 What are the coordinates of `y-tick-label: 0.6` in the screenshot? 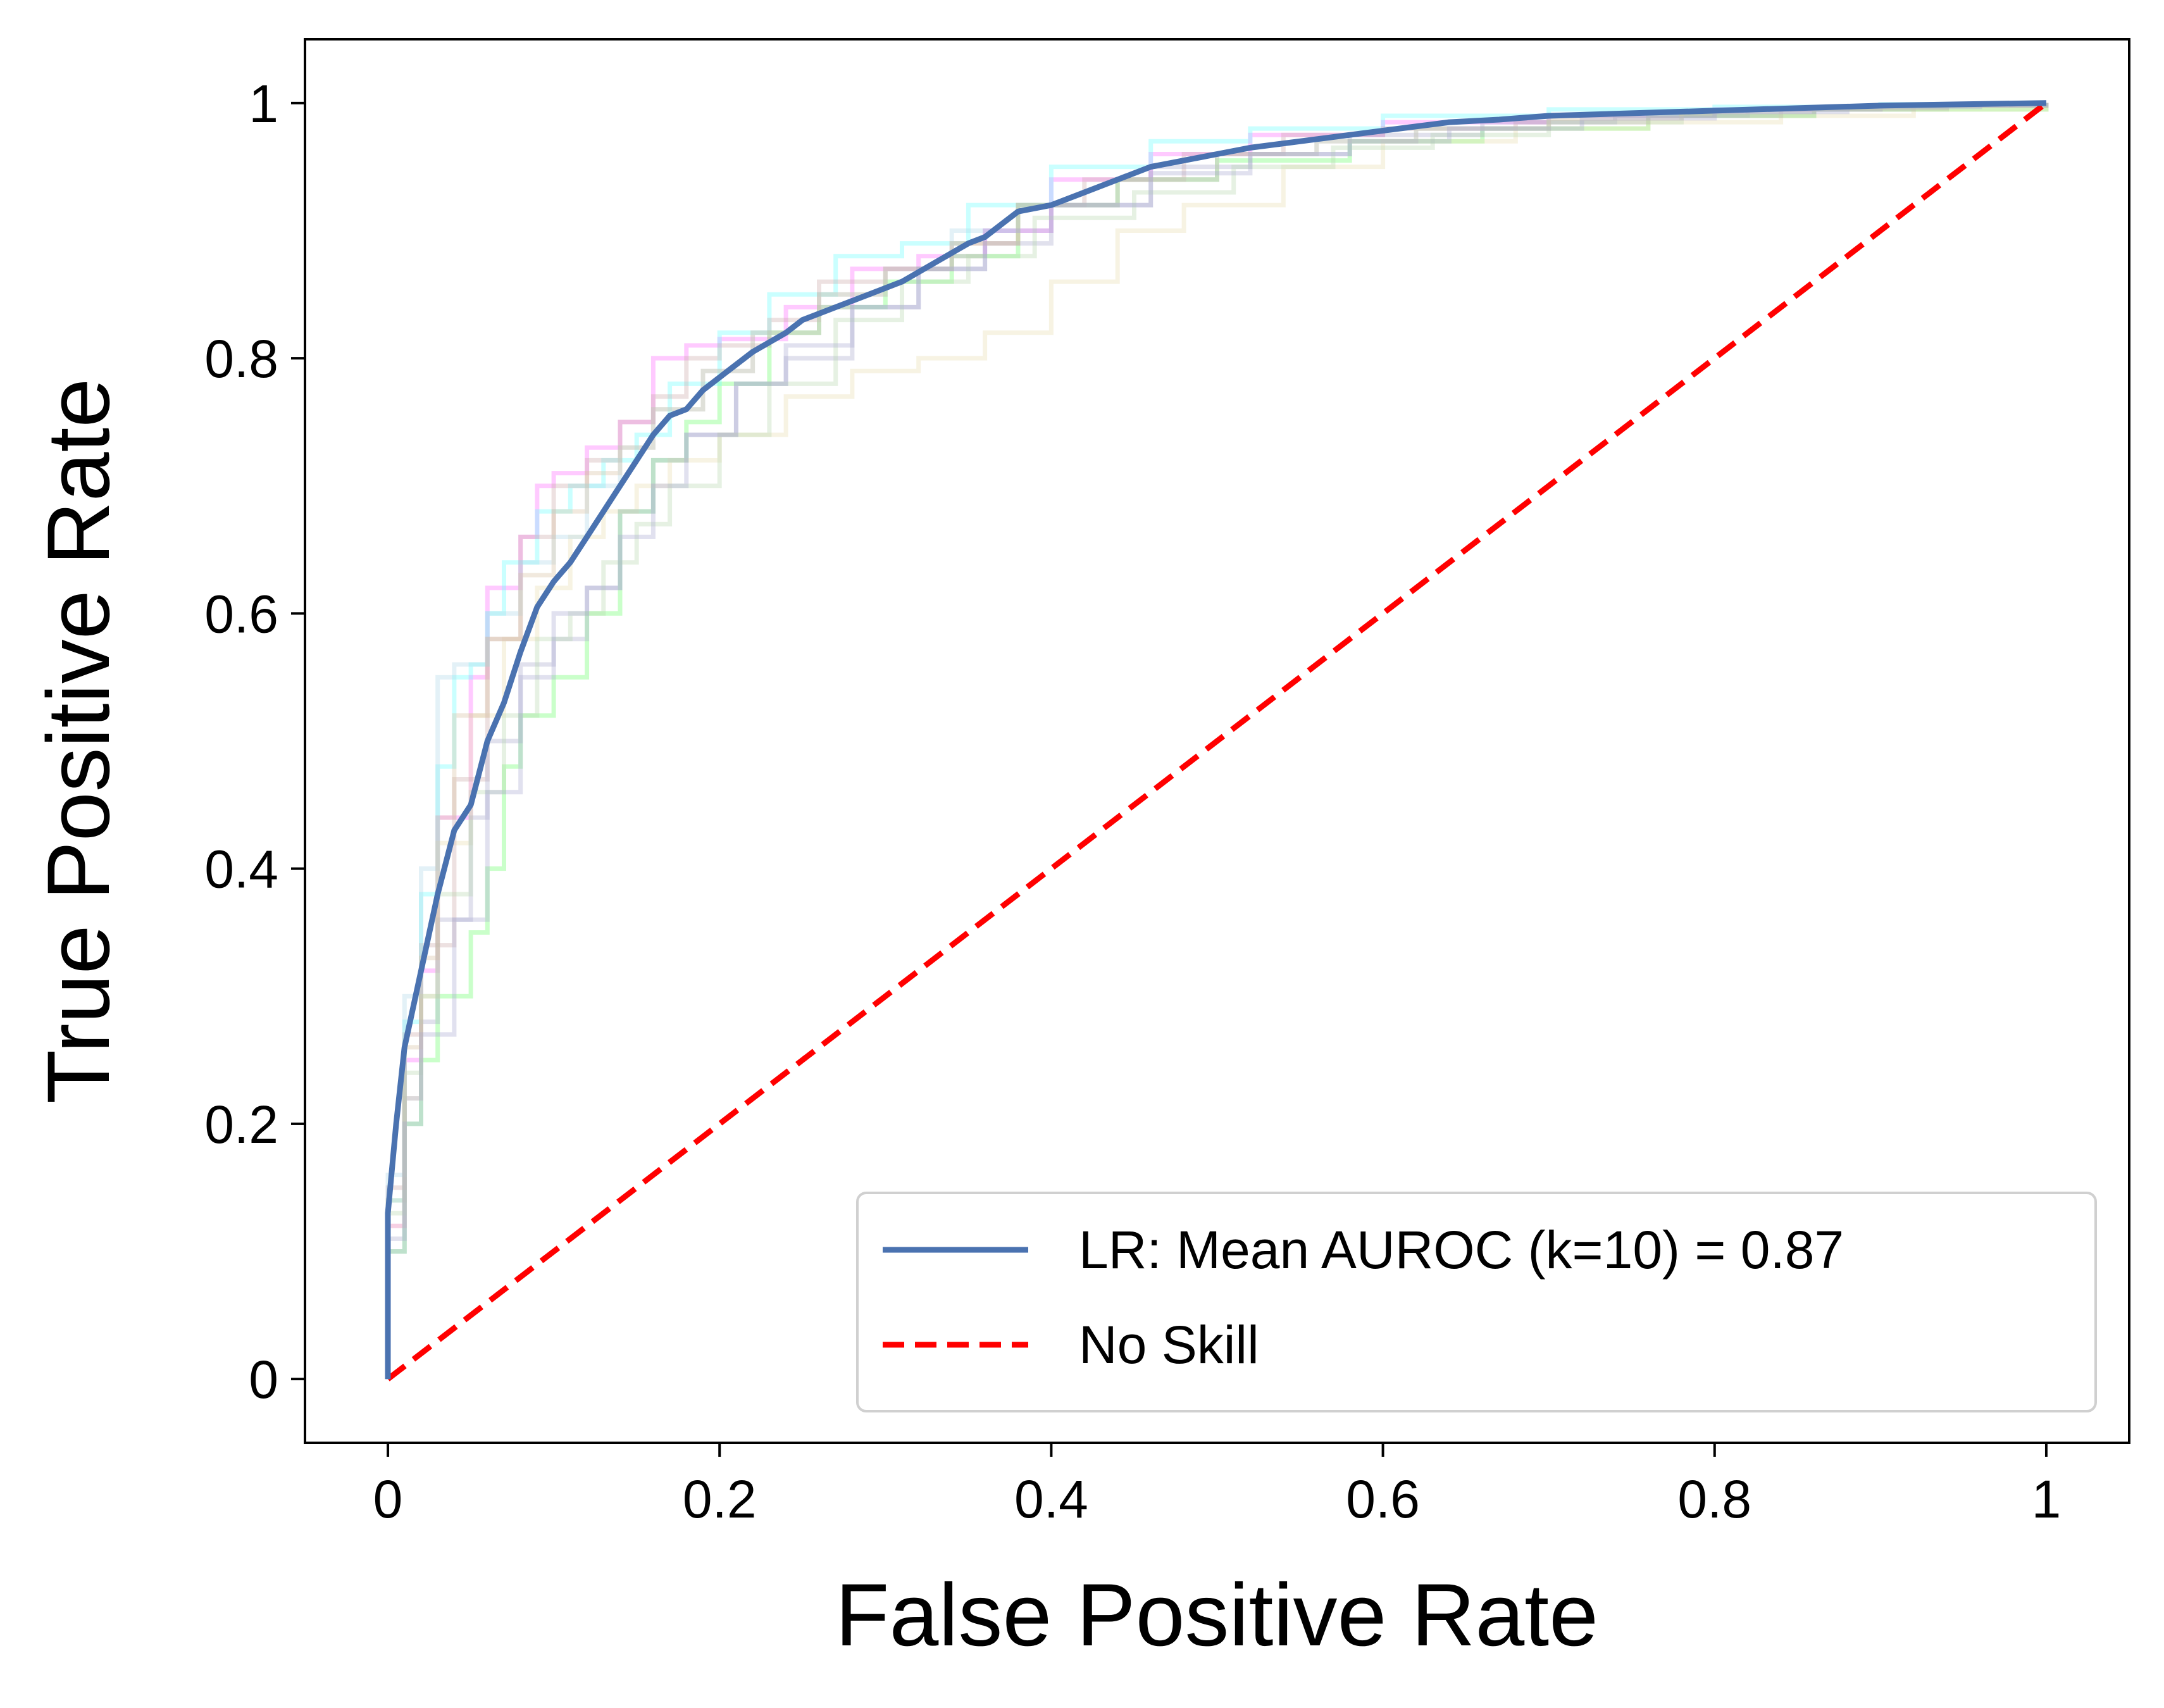 It's located at (241, 614).